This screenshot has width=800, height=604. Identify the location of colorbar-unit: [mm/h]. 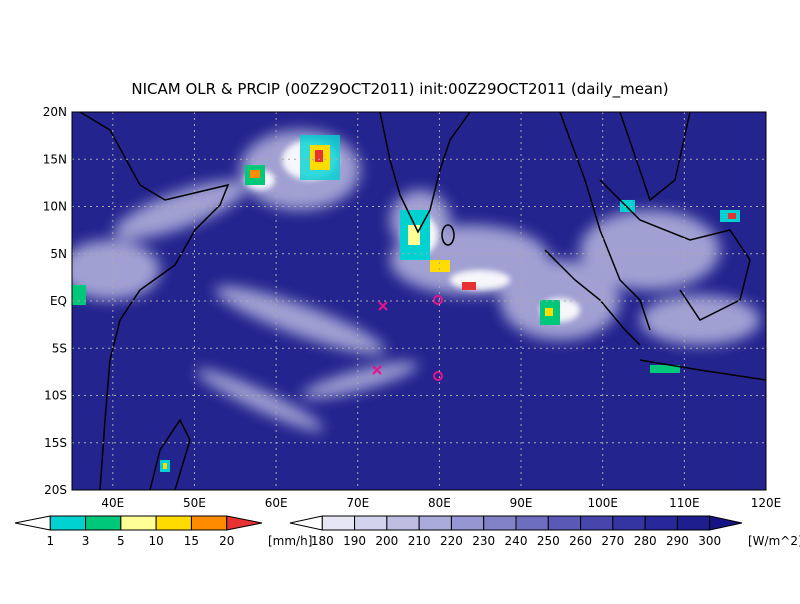
(290, 541).